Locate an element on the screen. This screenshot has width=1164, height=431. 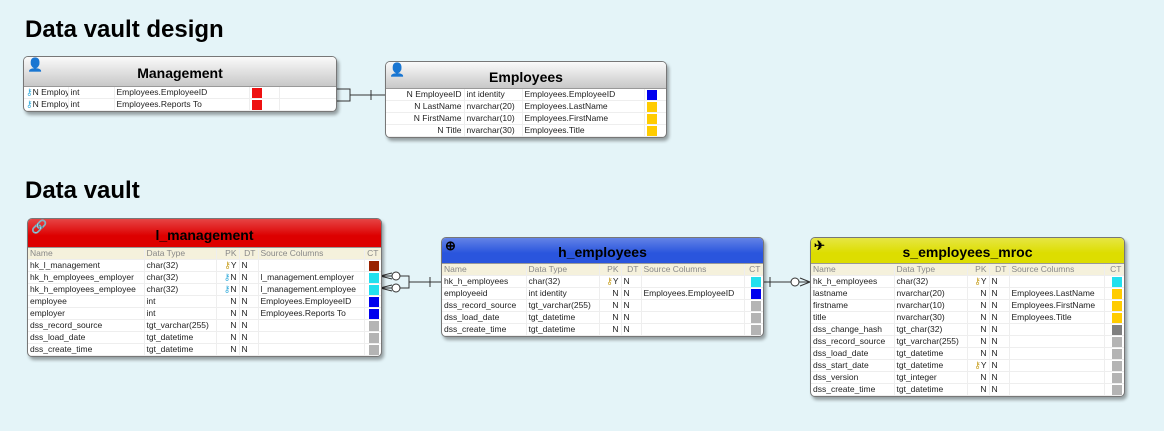
source-column: Employees.Reports To is located at coordinates (182, 104).